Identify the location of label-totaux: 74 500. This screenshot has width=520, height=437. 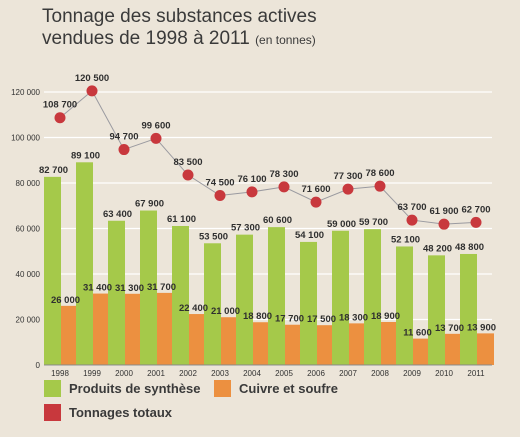
(219, 183).